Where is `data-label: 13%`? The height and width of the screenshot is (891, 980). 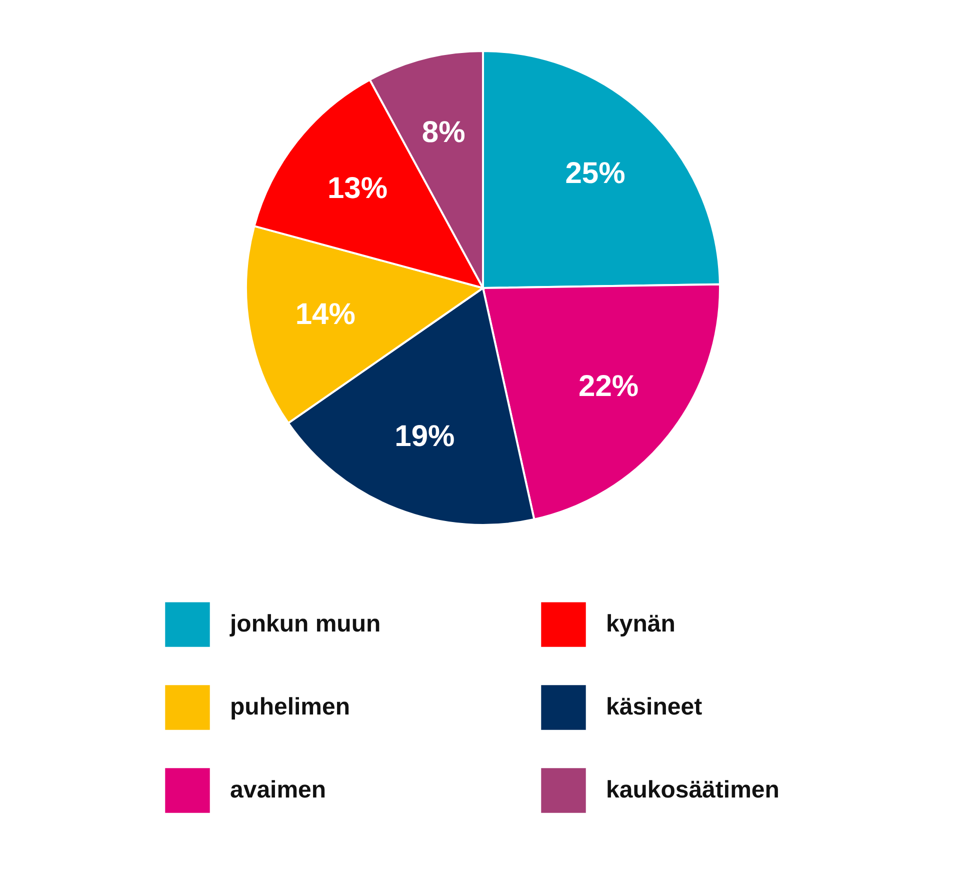
data-label: 13% is located at coordinates (357, 188).